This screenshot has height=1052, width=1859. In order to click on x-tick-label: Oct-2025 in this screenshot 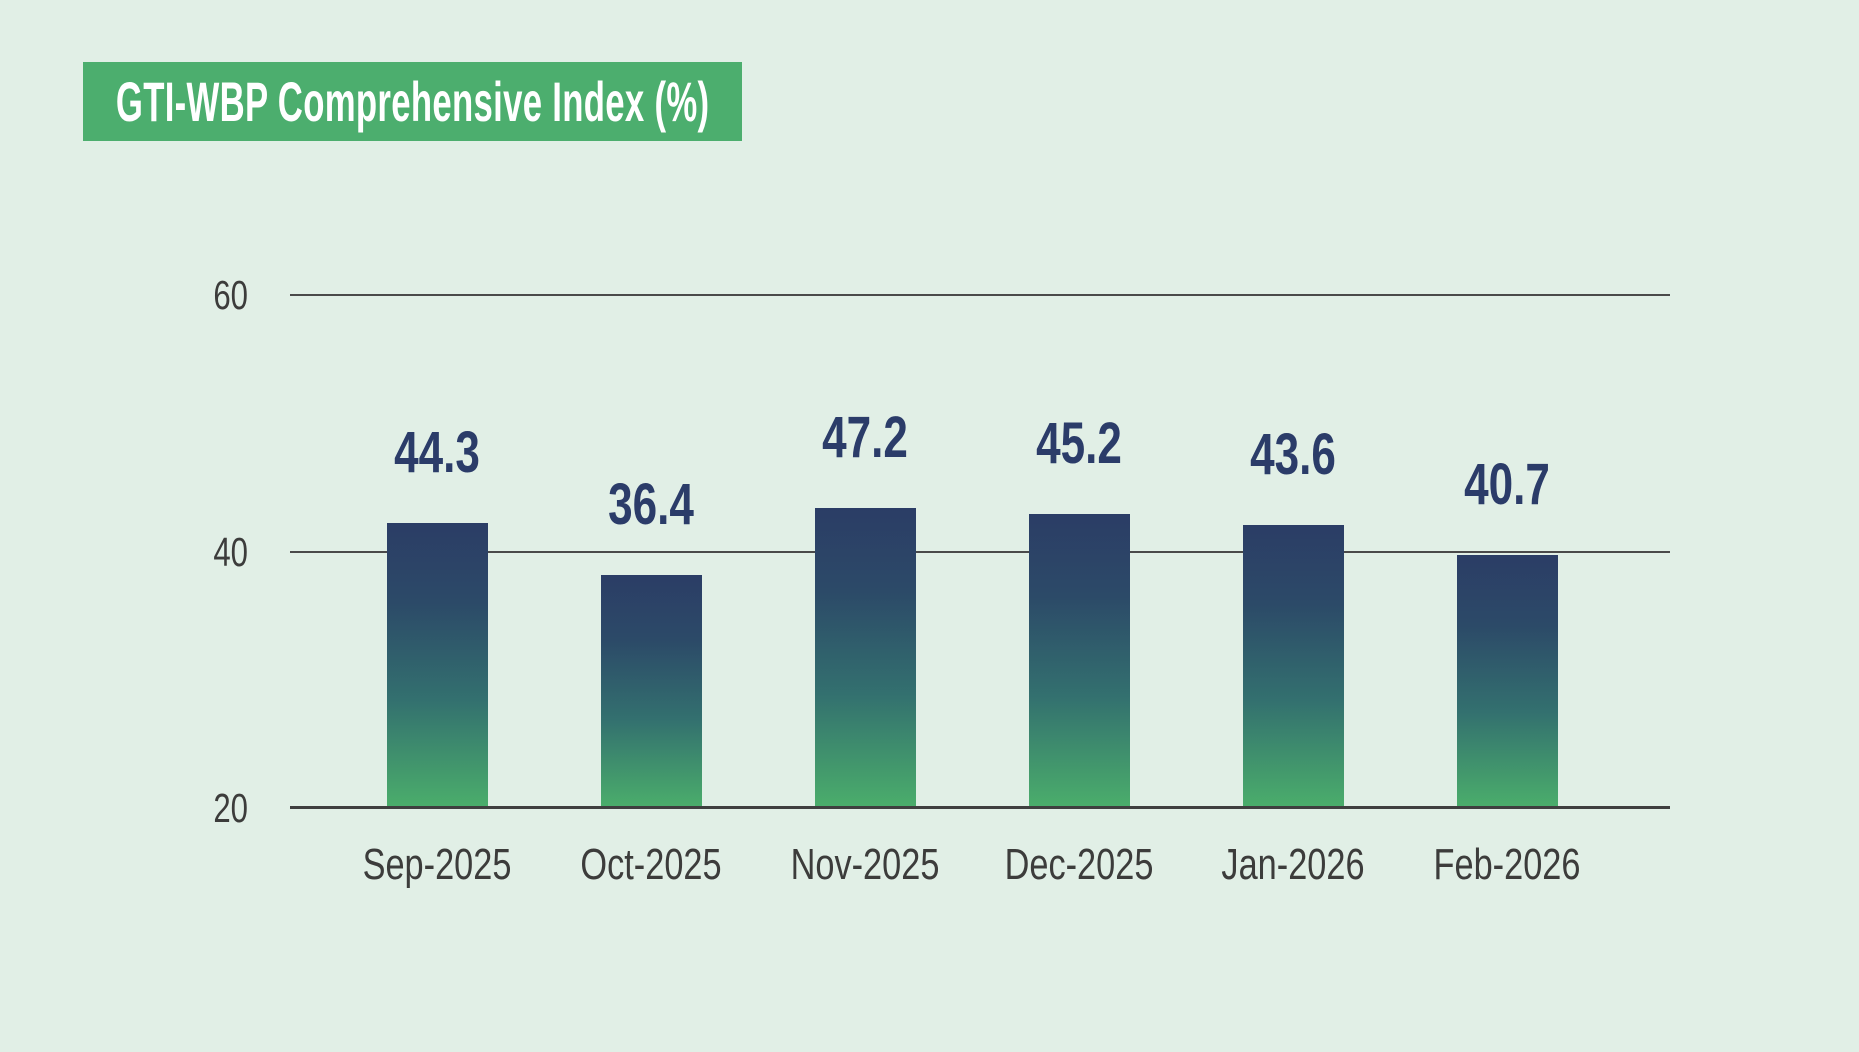, I will do `click(651, 864)`.